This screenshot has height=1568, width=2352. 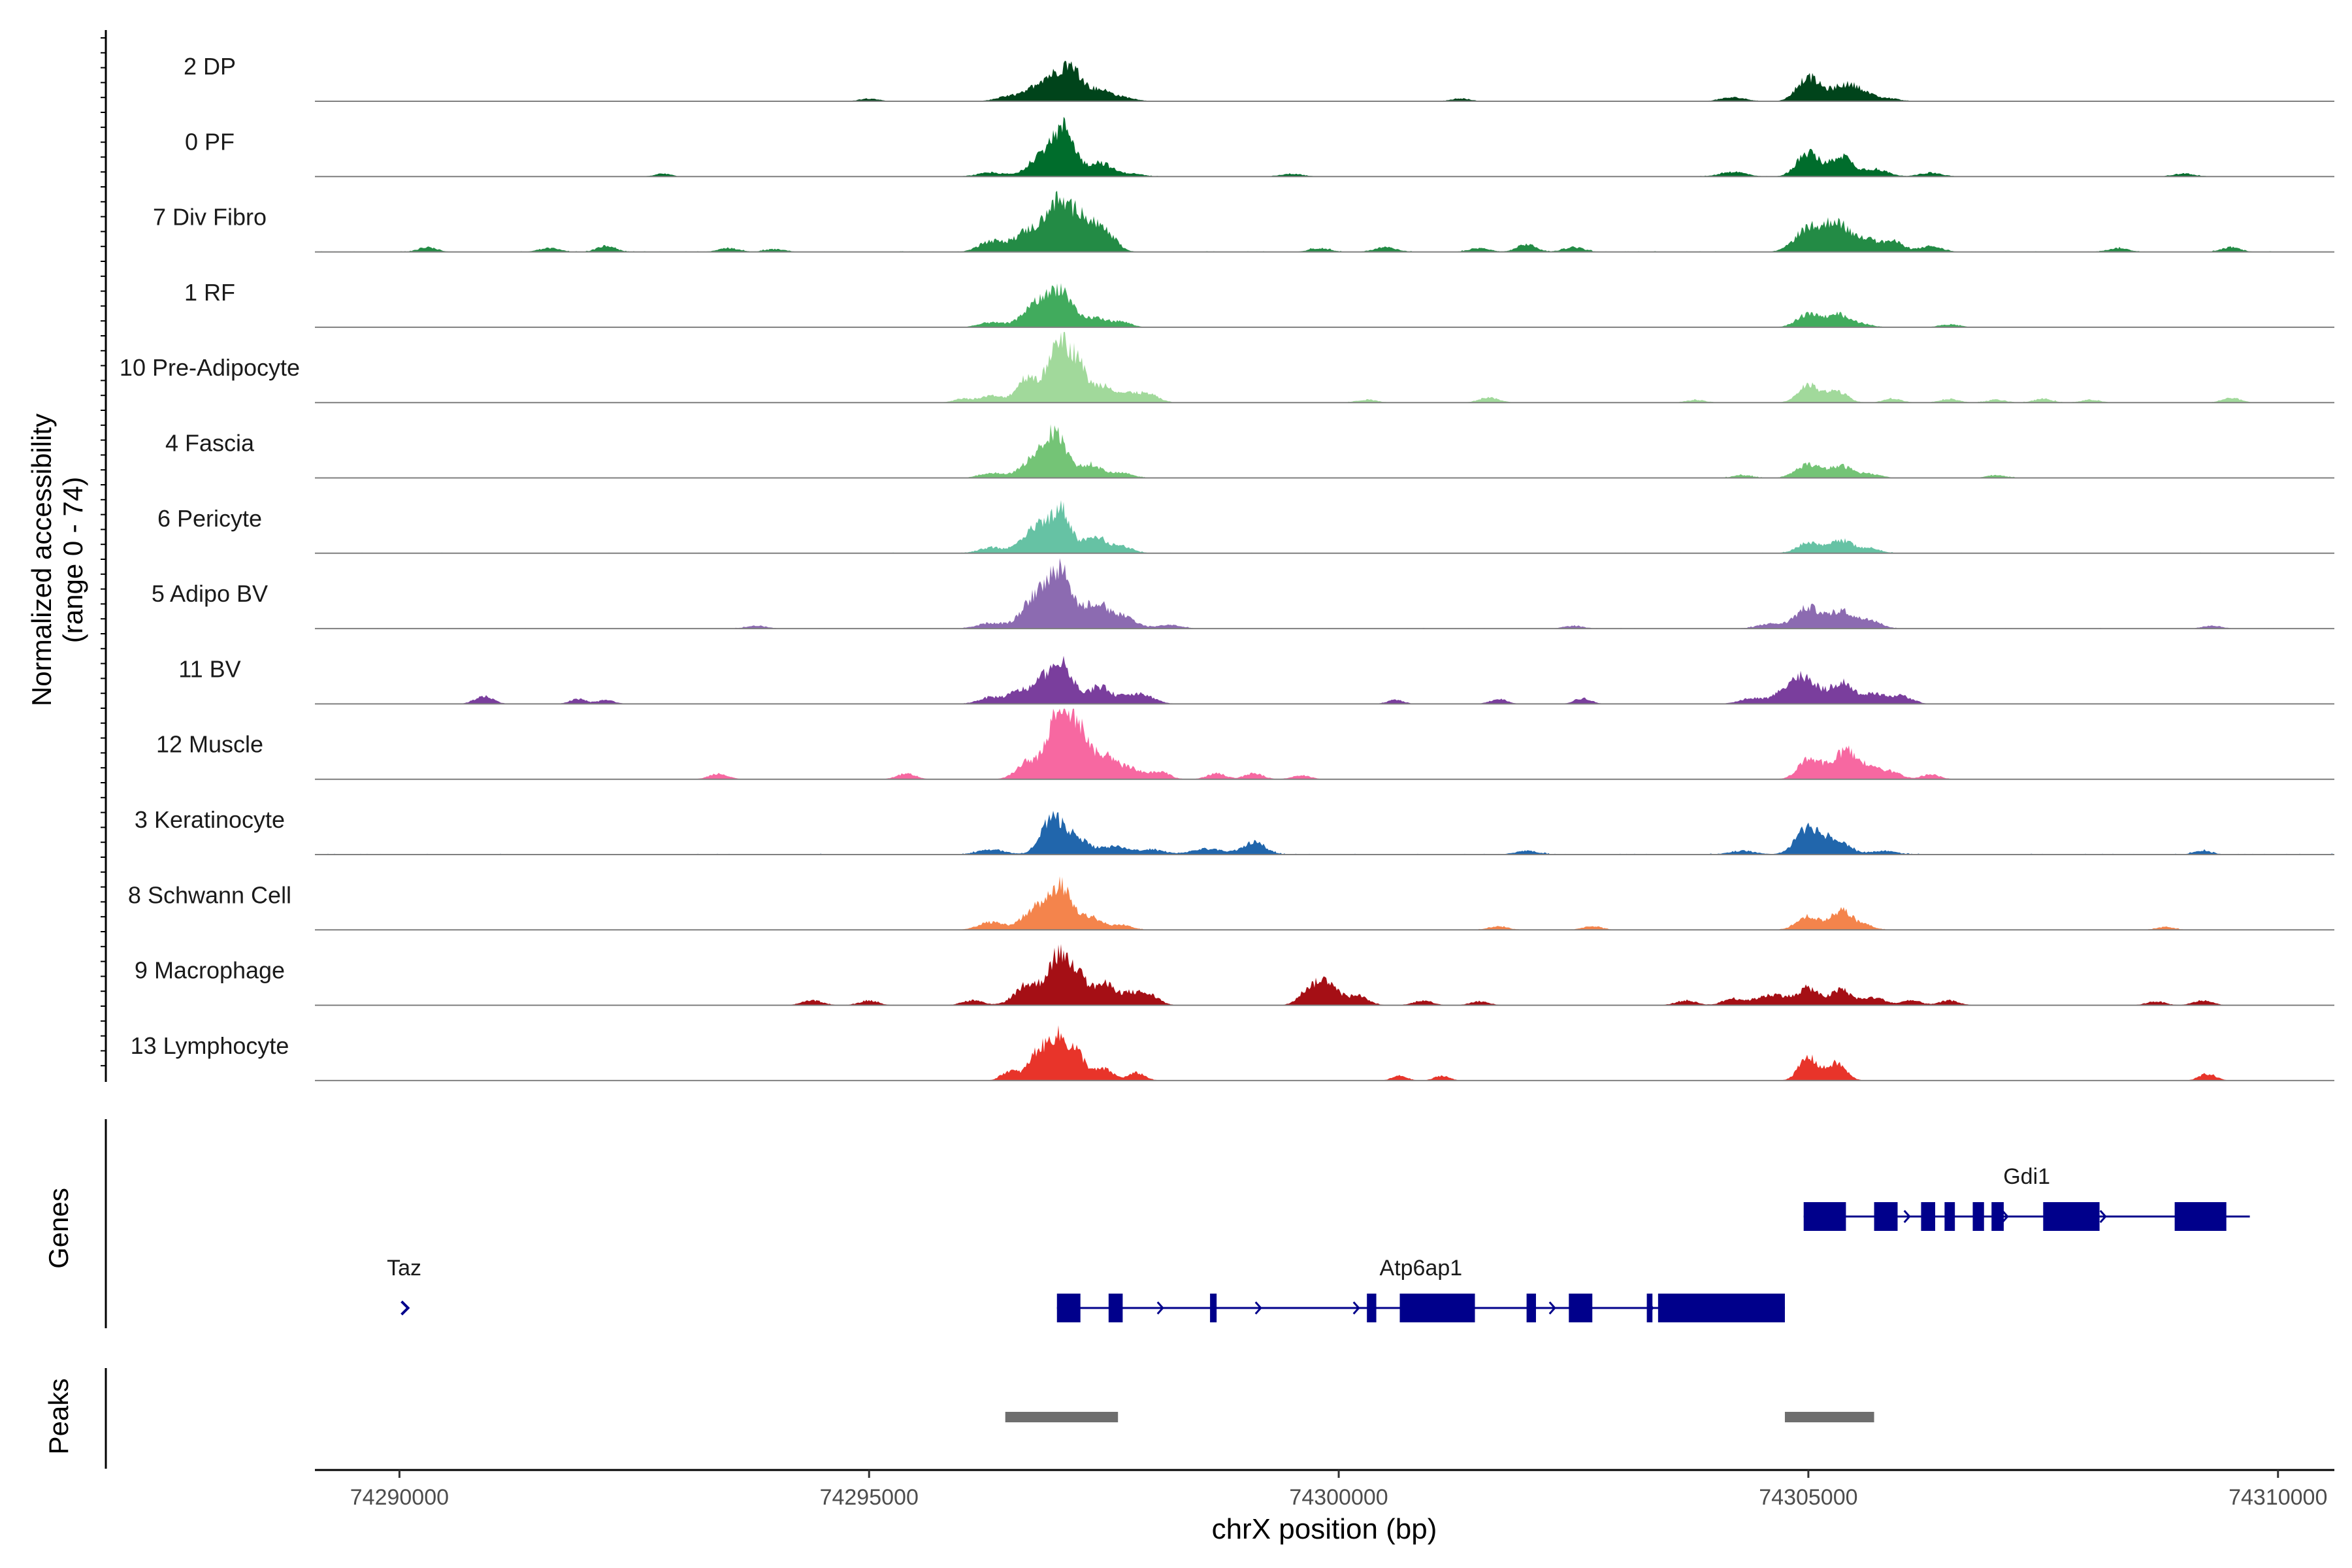 I want to click on x-axis-label: chrX position (bp), so click(x=1324, y=1529).